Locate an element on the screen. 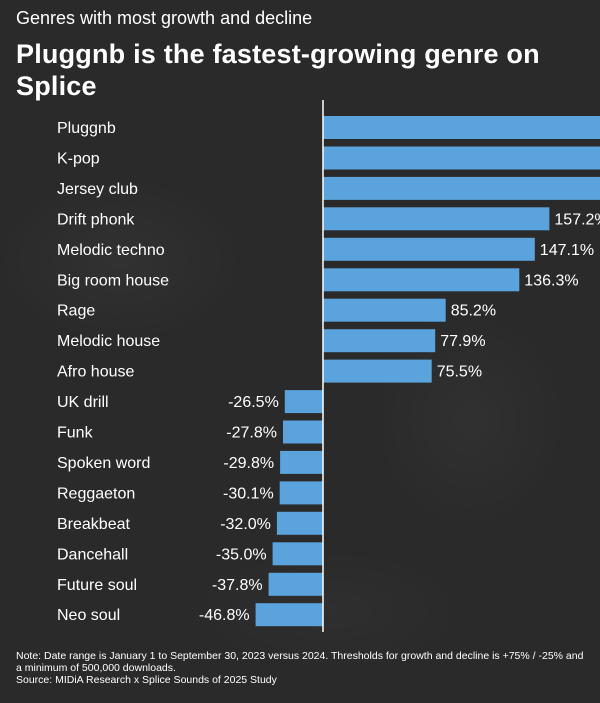  value-label: 85.2% is located at coordinates (473, 311).